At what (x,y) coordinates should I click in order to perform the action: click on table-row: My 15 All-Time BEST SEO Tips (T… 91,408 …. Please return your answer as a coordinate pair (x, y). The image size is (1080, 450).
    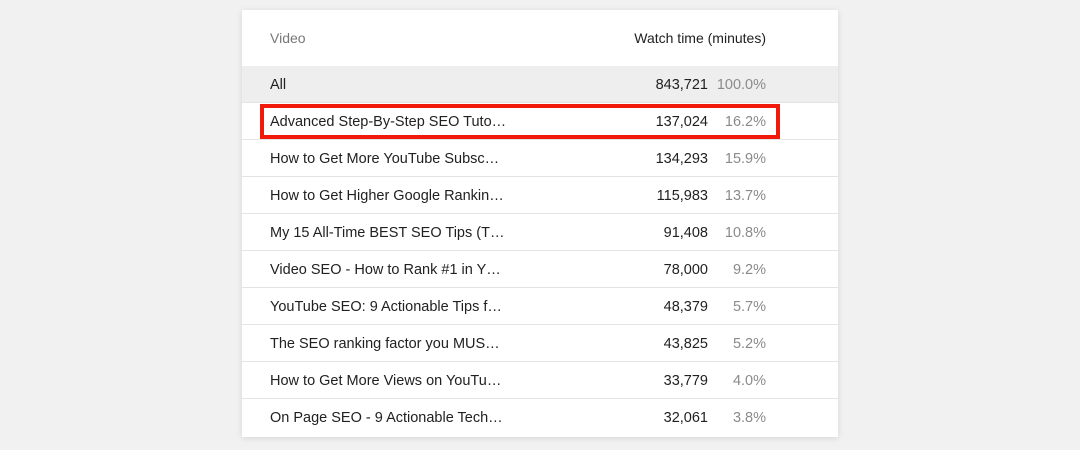
    Looking at the image, I should click on (540, 232).